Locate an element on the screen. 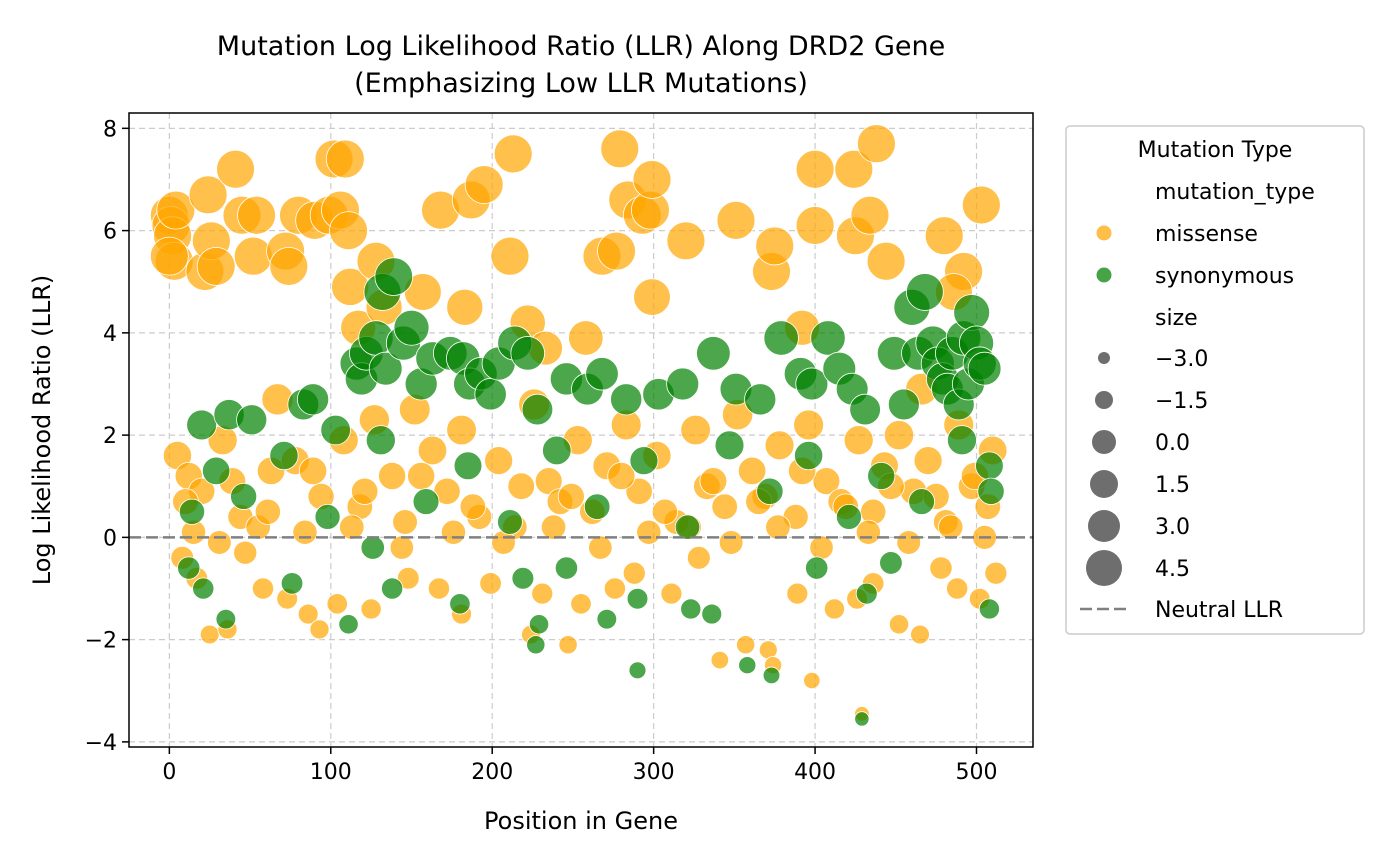 The image size is (1400, 866). legend-size-label-1: −1.5 is located at coordinates (1181, 401).